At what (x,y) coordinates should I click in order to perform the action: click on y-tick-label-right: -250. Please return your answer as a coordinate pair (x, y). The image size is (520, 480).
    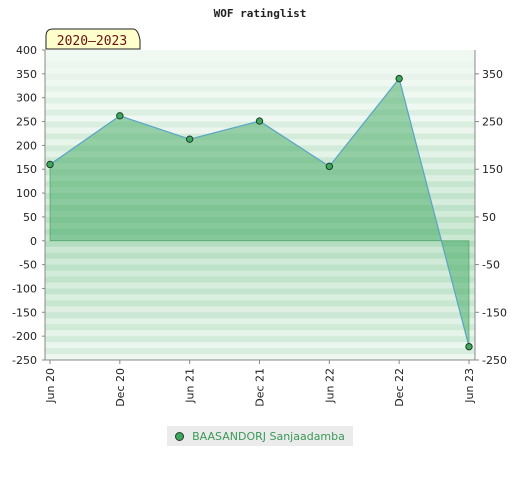
    Looking at the image, I should click on (494, 360).